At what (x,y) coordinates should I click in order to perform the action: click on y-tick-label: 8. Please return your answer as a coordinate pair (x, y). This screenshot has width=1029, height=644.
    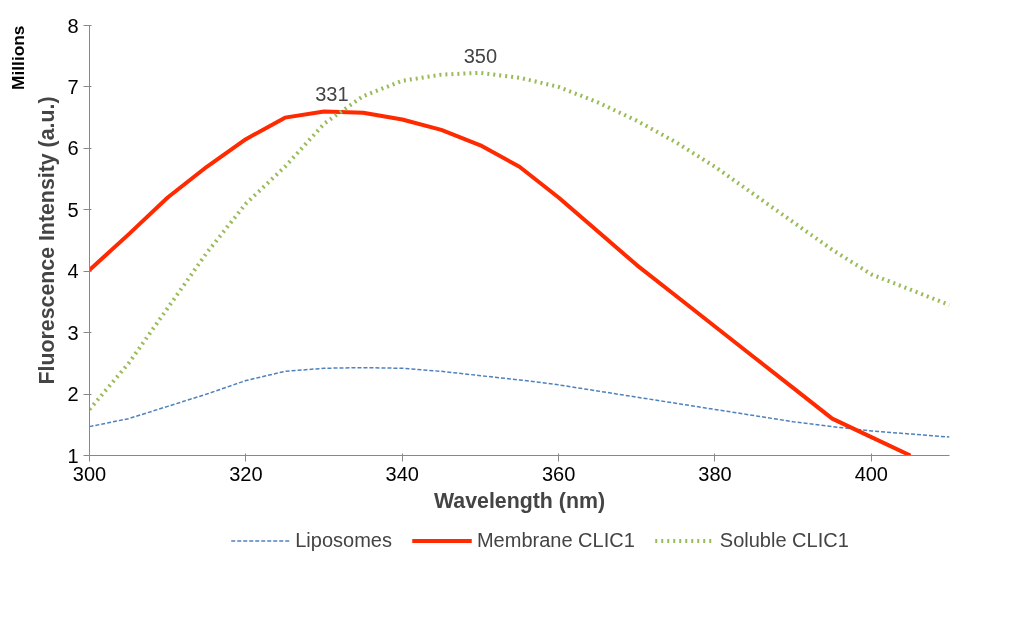
    Looking at the image, I should click on (73, 25).